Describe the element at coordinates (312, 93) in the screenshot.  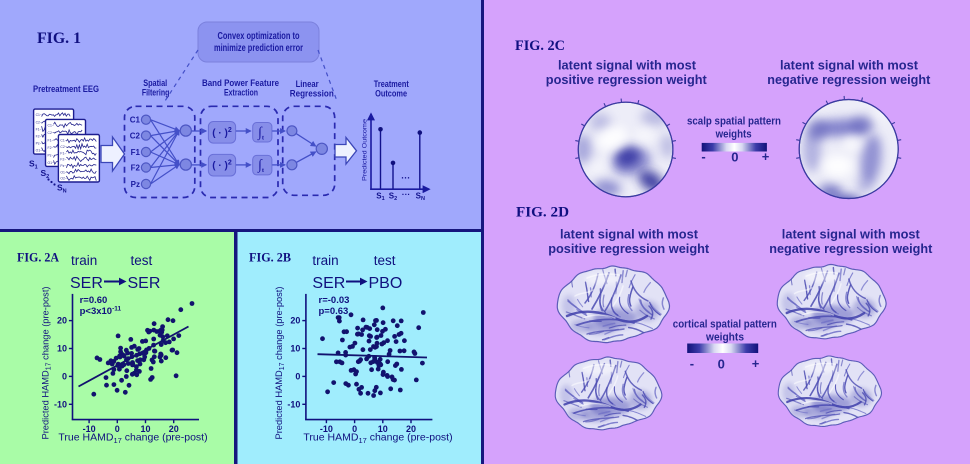
I see `svg-text: Regression` at that location.